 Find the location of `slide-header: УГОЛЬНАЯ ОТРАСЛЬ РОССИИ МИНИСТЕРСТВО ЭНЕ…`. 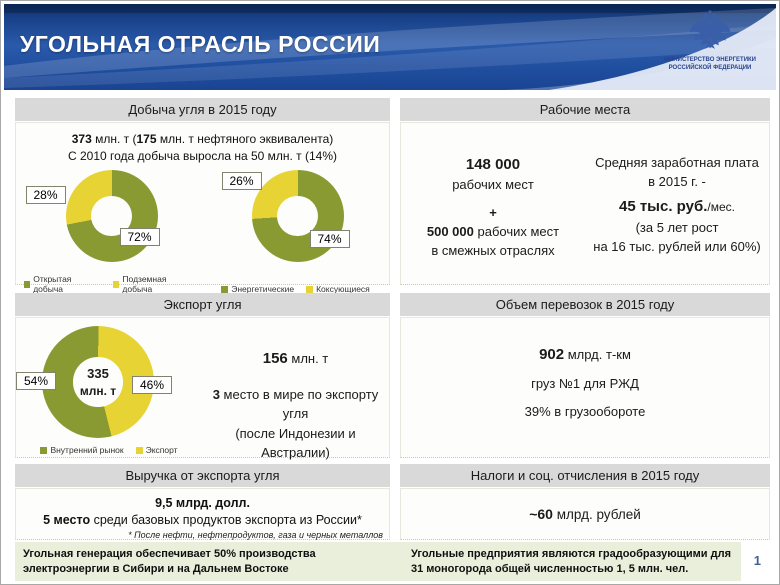

slide-header: УГОЛЬНАЯ ОТРАСЛЬ РОССИИ МИНИСТЕРСТВО ЭНЕ… is located at coordinates (390, 47).